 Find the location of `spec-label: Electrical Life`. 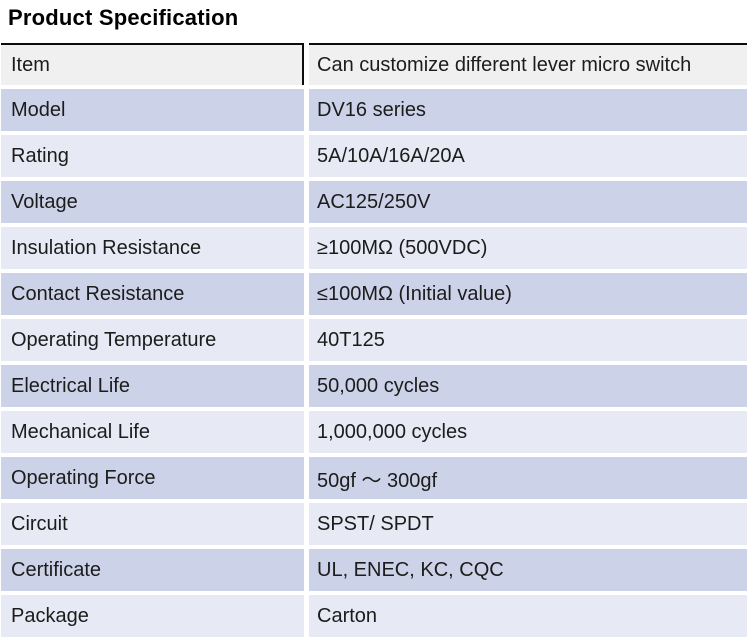

spec-label: Electrical Life is located at coordinates (152, 386).